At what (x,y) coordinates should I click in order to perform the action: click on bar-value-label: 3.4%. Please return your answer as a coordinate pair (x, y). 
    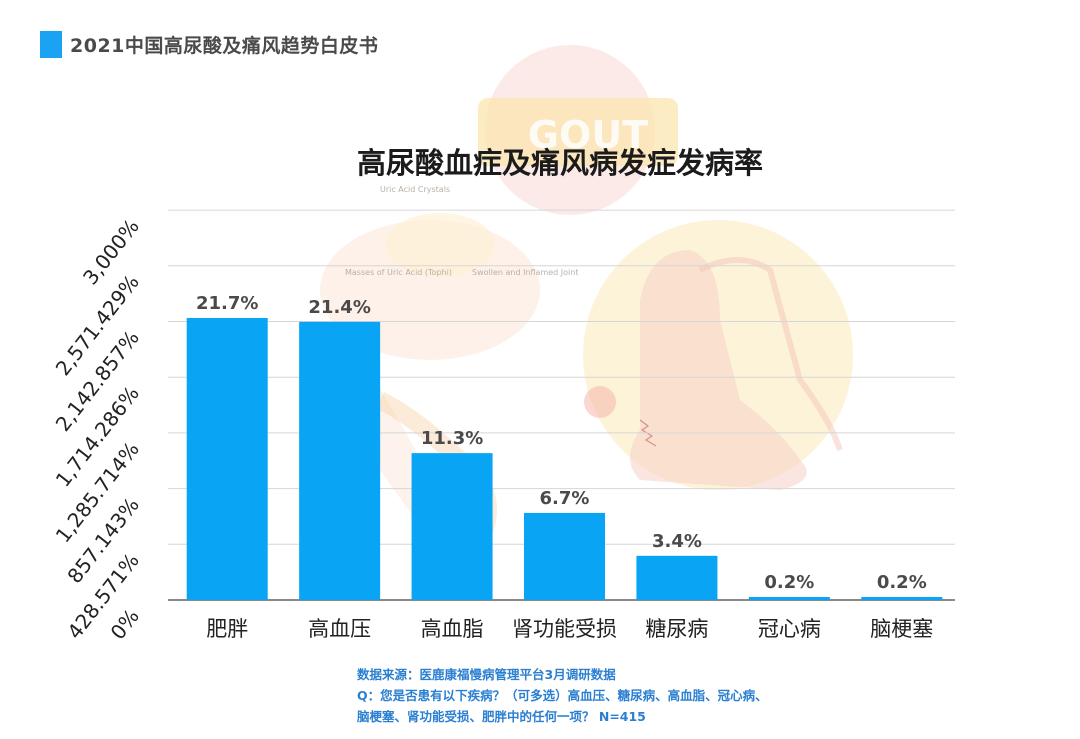
    Looking at the image, I should click on (677, 541).